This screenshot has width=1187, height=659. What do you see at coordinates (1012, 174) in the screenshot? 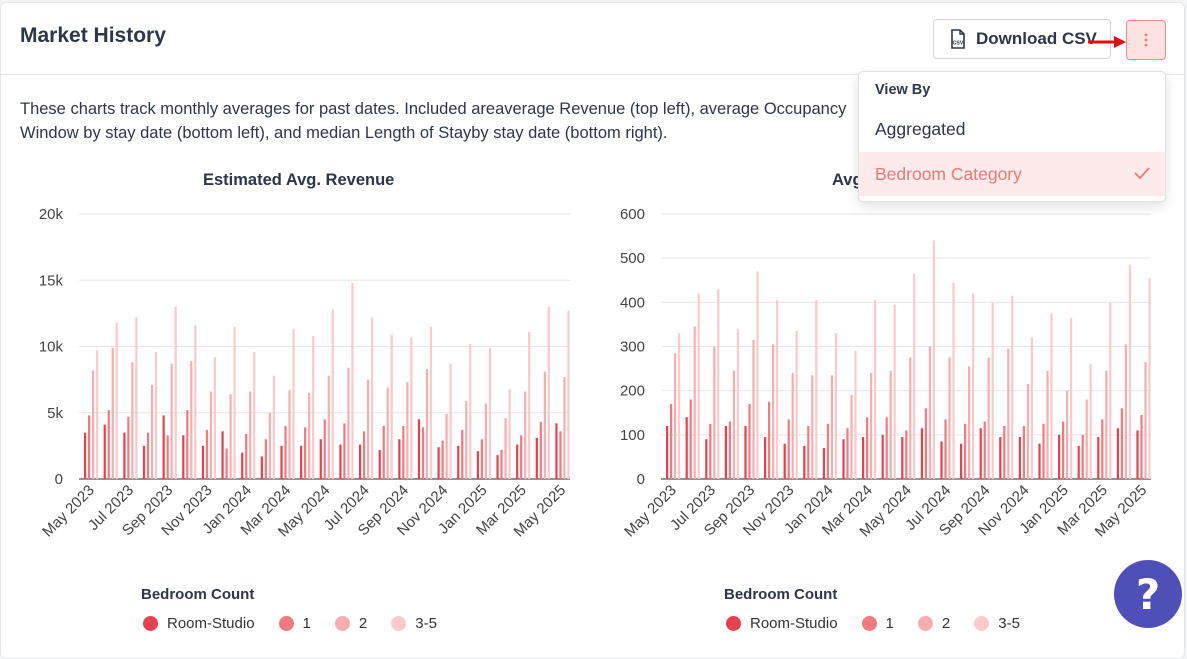
I see `dropdown-option-bedroom-category: Bedroom Category` at bounding box center [1012, 174].